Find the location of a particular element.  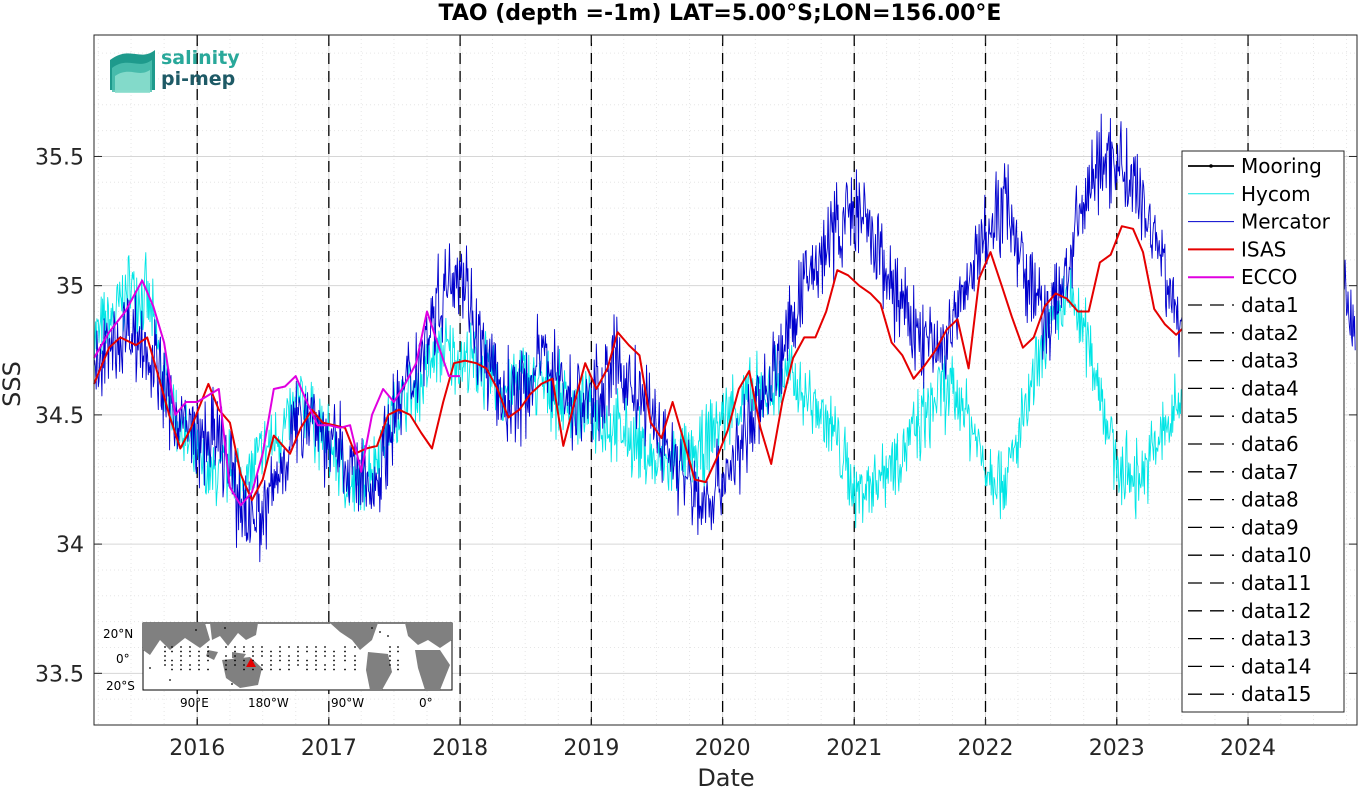

legend-item: data6 is located at coordinates (1243, 444).